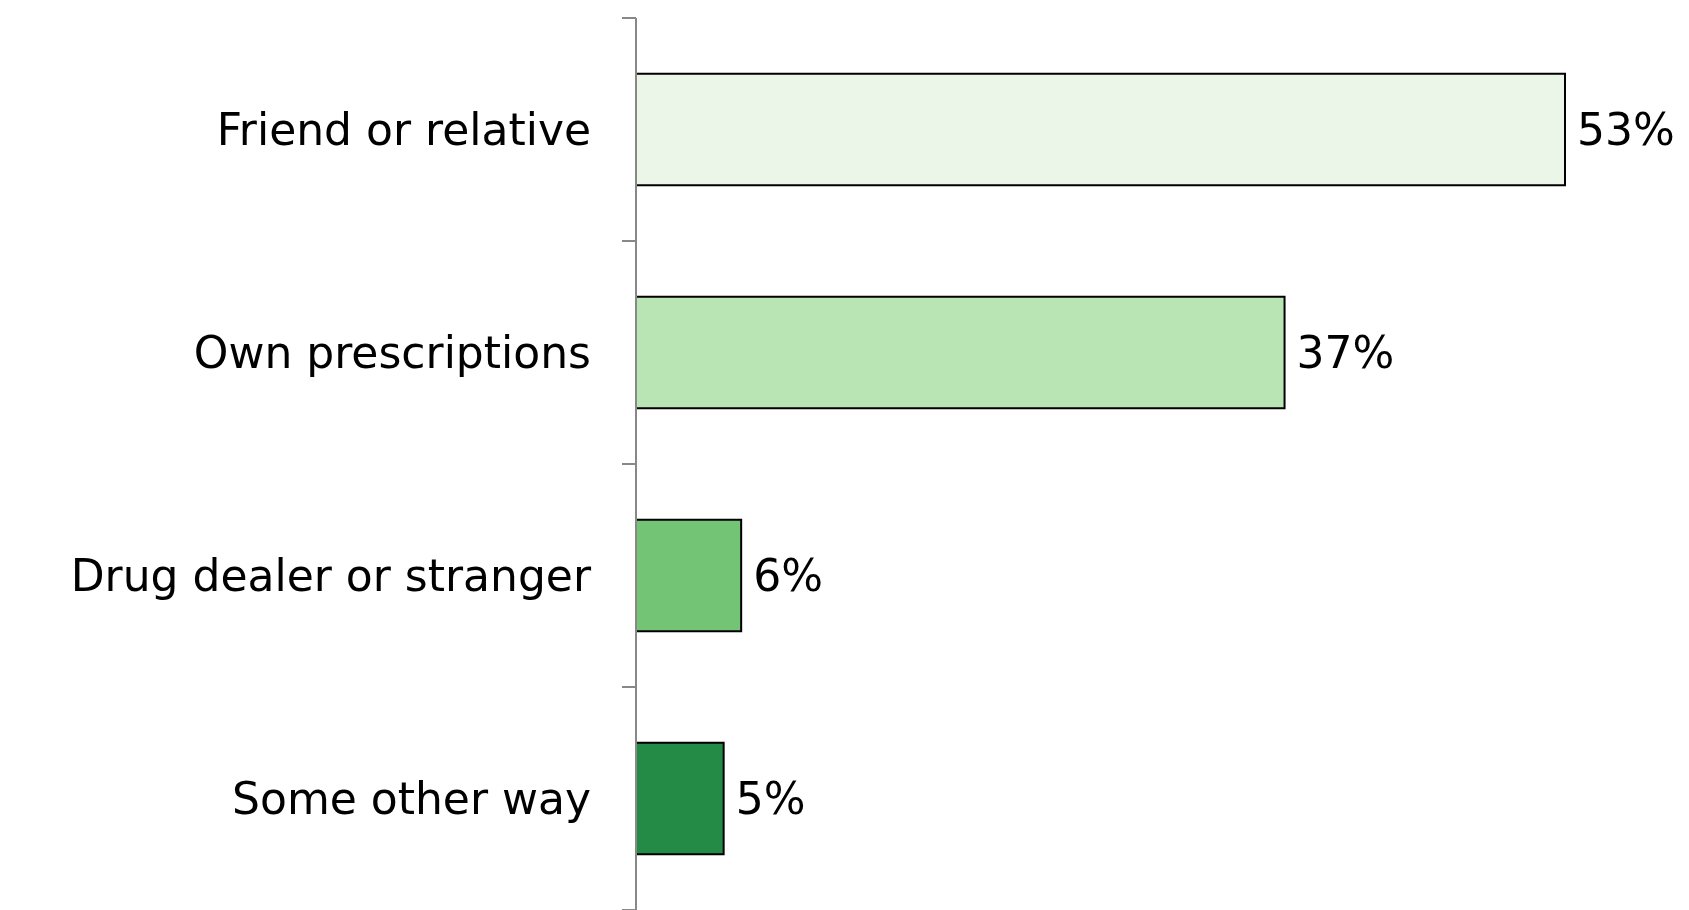 This screenshot has width=1689, height=910. What do you see at coordinates (788, 575) in the screenshot?
I see `data-label: 6%` at bounding box center [788, 575].